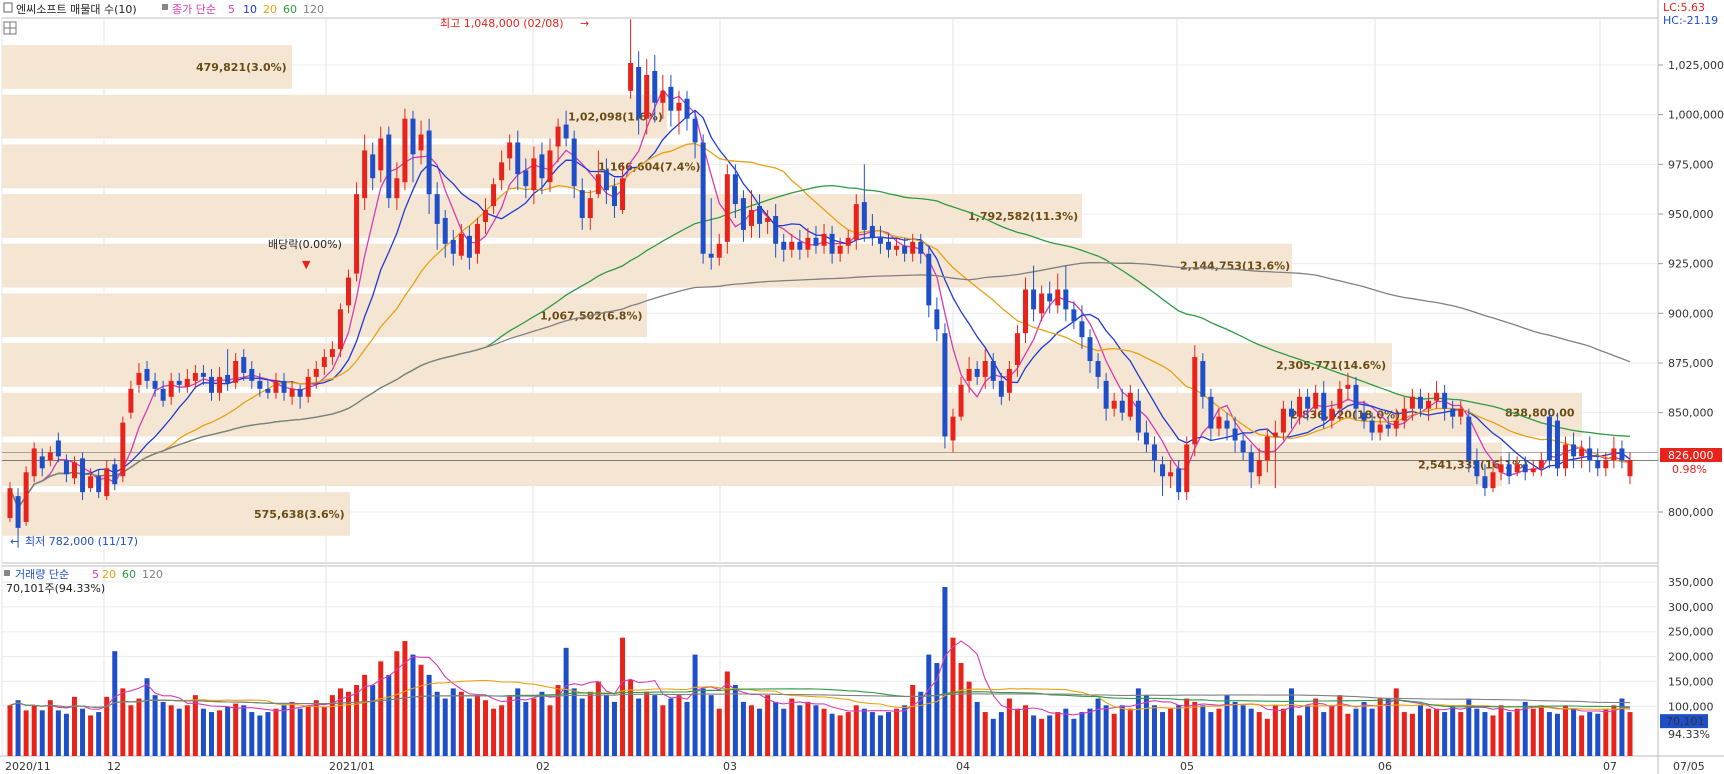 The image size is (1724, 774). I want to click on volume-tick-label: 300,000, so click(1691, 607).